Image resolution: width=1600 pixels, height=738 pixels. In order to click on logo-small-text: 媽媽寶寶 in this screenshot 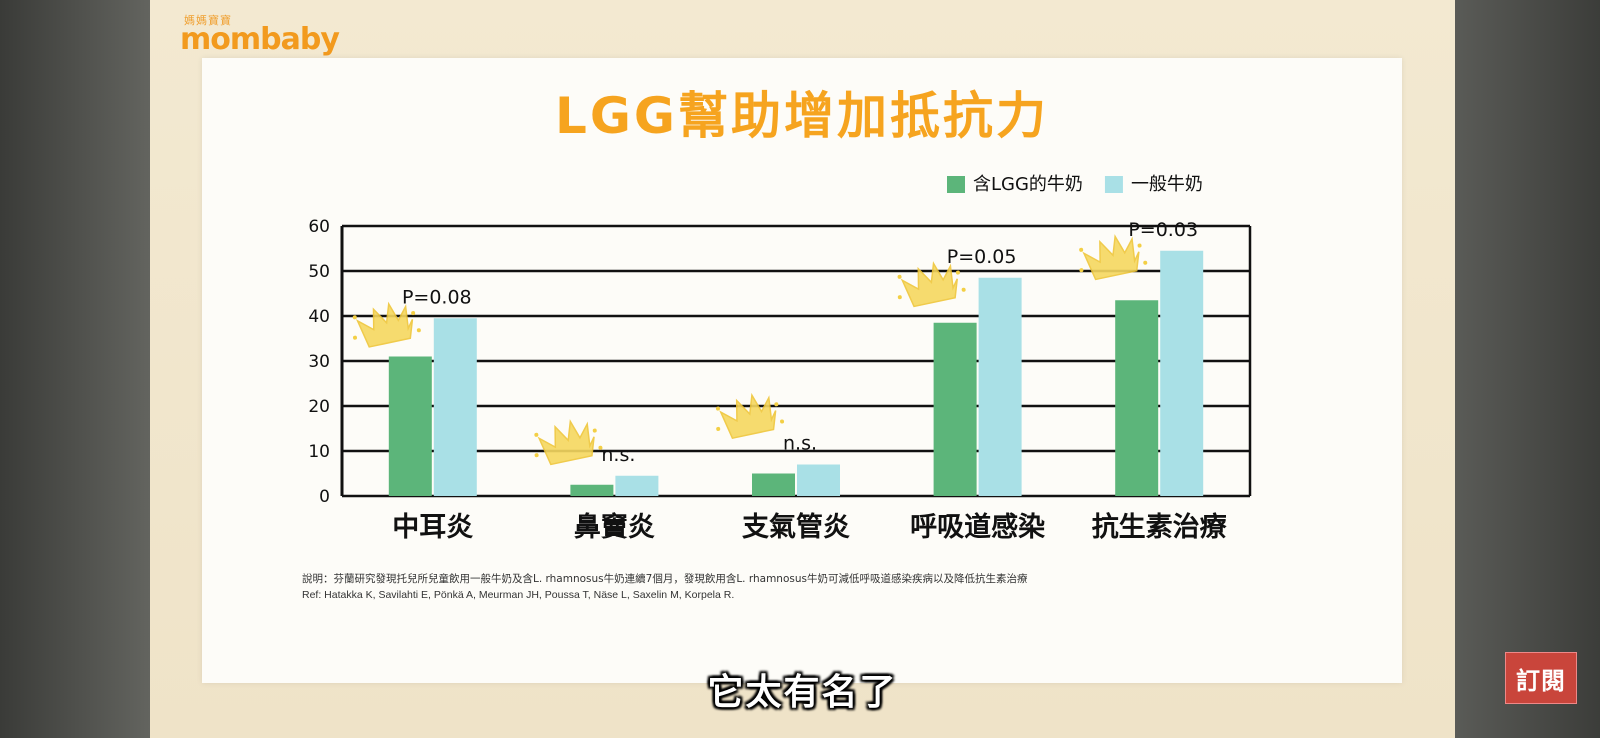, I will do `click(208, 20)`.